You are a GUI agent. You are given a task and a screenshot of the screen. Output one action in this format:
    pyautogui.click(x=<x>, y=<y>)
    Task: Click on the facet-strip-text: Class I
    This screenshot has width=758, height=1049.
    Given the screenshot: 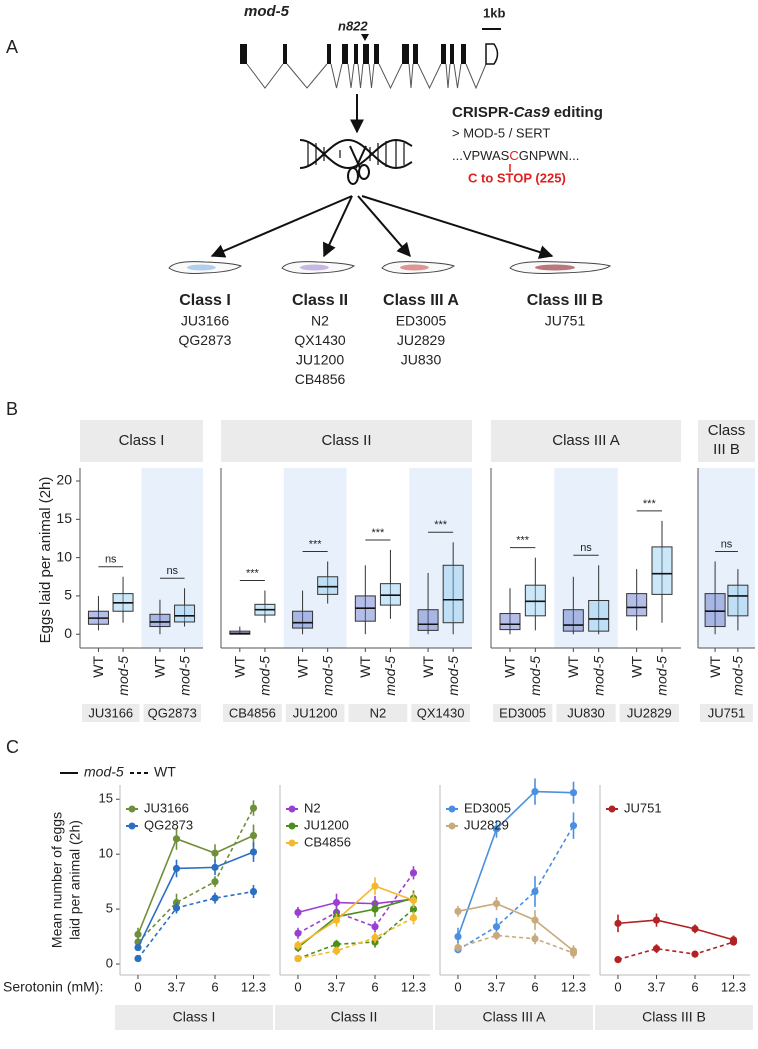 What is the action you would take?
    pyautogui.click(x=141, y=440)
    